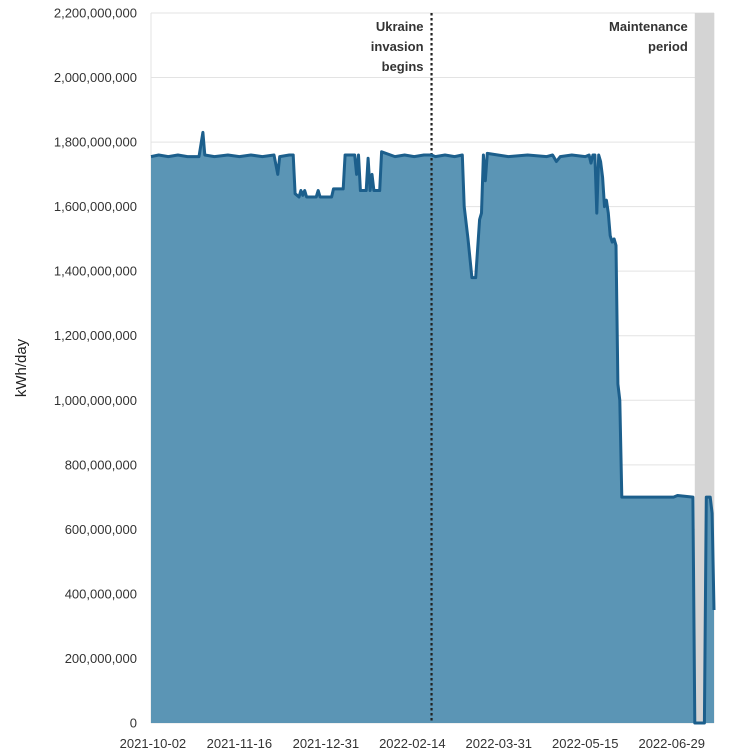 The height and width of the screenshot is (753, 739). What do you see at coordinates (95, 335) in the screenshot?
I see `y-tick-label: 1,200,000,000` at bounding box center [95, 335].